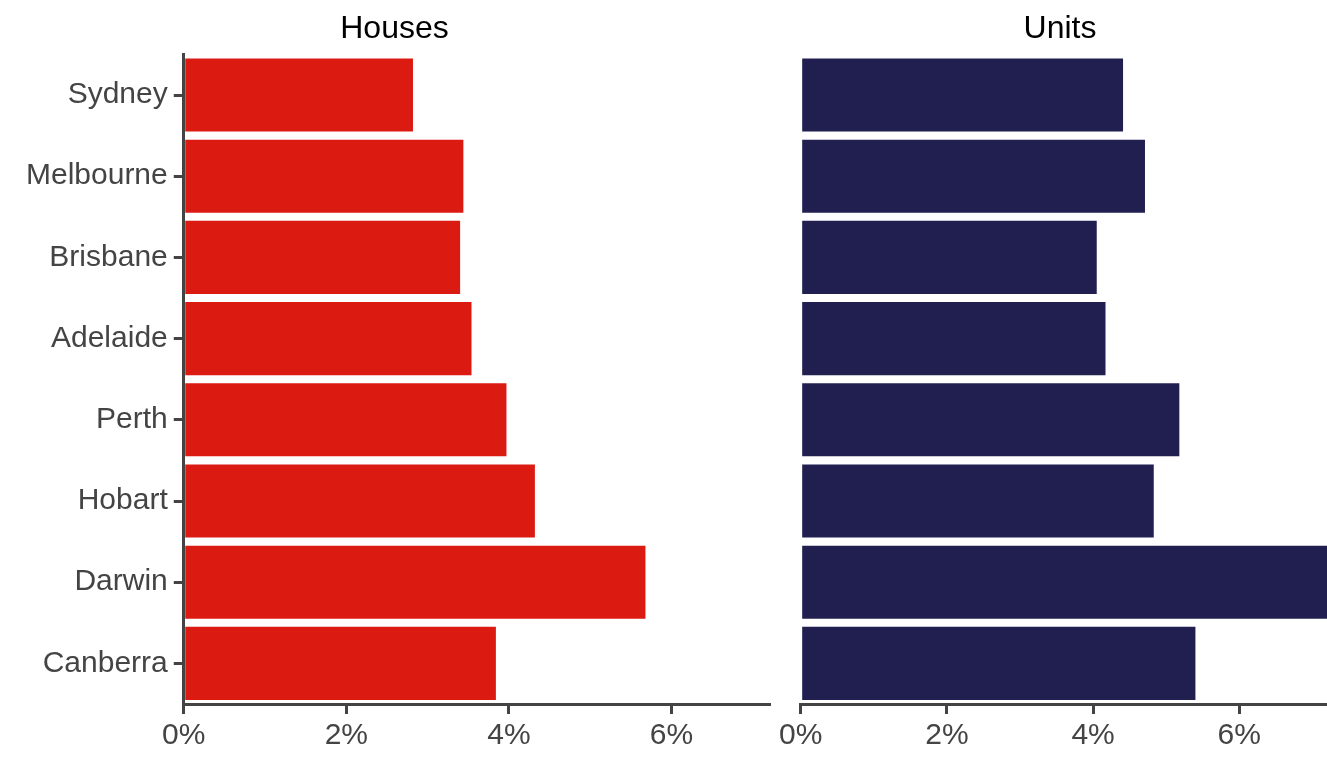 Image resolution: width=1327 pixels, height=768 pixels. What do you see at coordinates (1060, 27) in the screenshot?
I see `chart-title: Units` at bounding box center [1060, 27].